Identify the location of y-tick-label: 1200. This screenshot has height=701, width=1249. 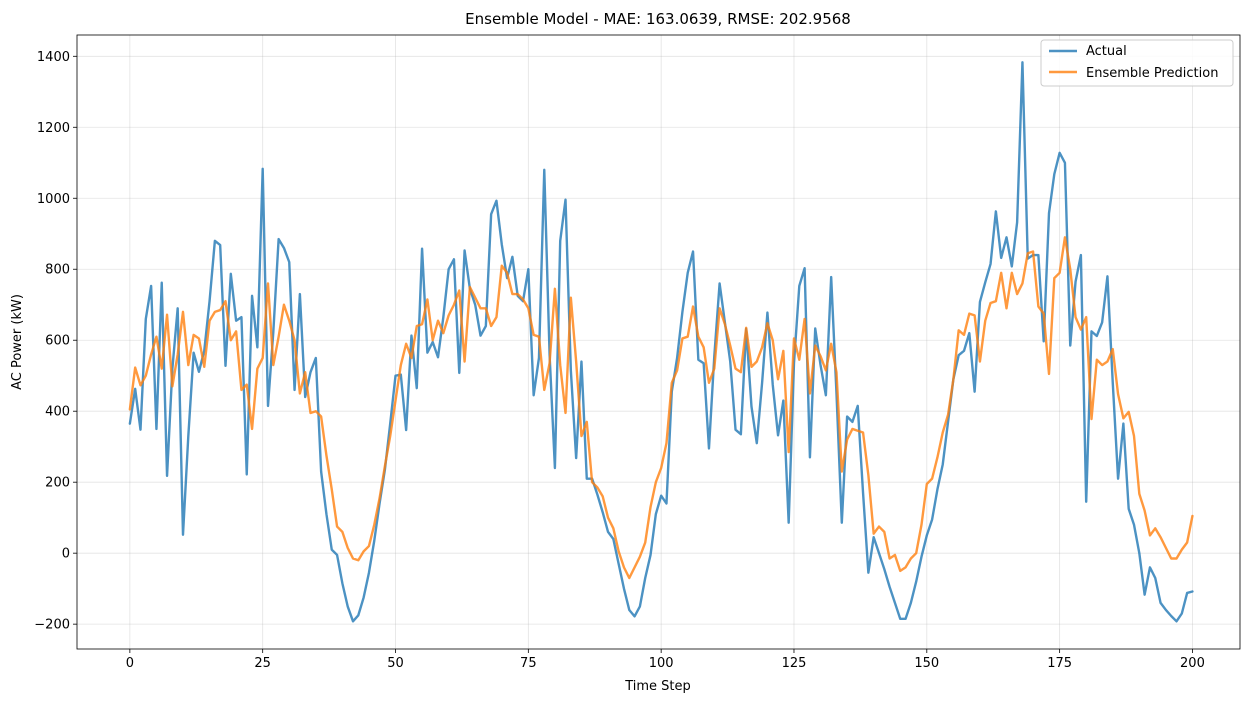
(53, 128).